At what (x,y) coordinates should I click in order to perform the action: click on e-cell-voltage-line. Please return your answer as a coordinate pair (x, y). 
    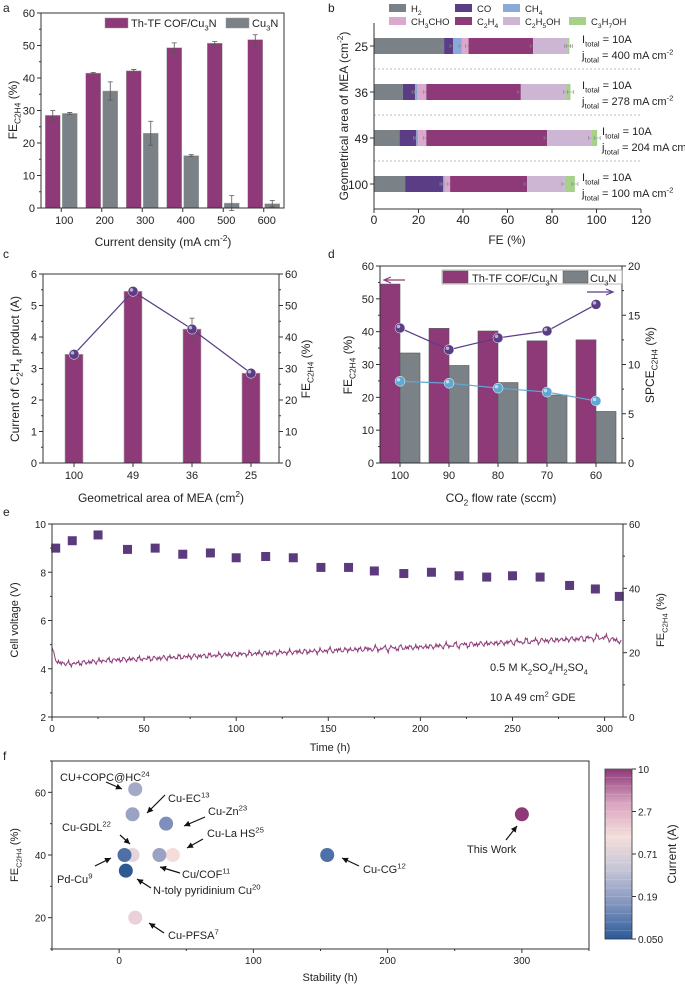
    Looking at the image, I should click on (336, 650).